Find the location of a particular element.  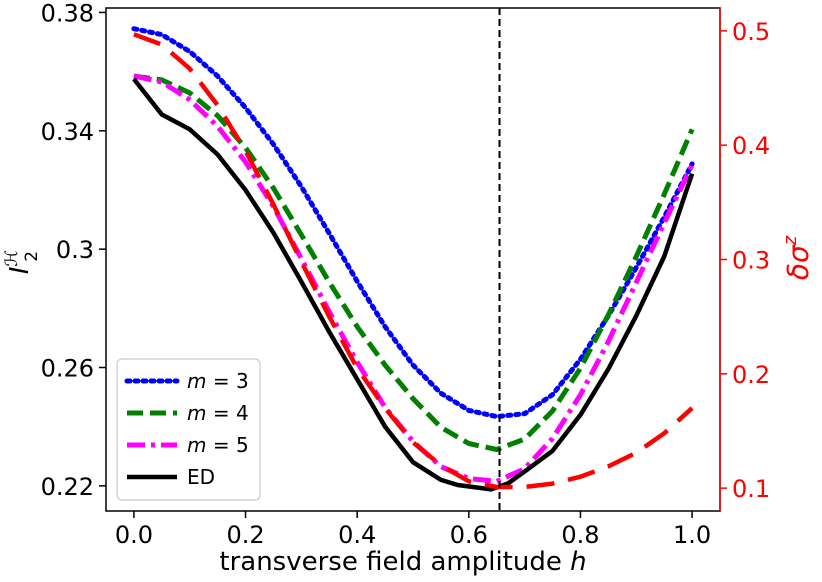

y-left-label-sup: ℋ is located at coordinates (12, 258).